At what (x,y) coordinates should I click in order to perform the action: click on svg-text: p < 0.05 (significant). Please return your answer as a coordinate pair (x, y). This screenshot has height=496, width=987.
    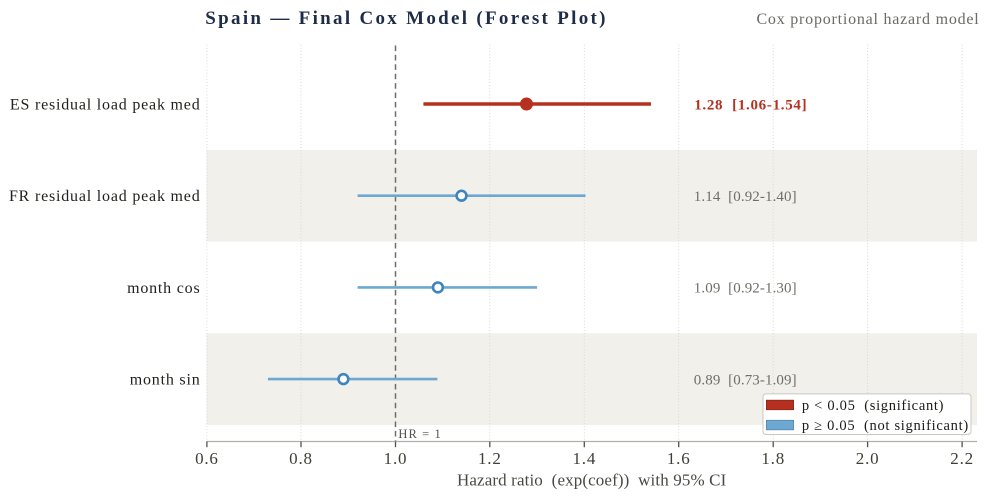
    Looking at the image, I should click on (873, 406).